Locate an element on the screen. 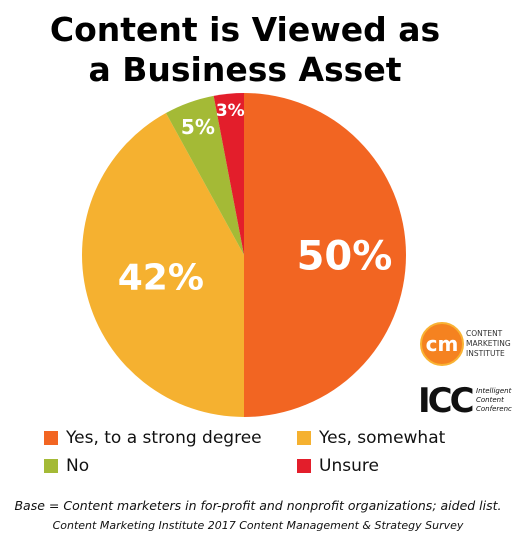  legend-item-unsure: Unsure is located at coordinates (338, 466).